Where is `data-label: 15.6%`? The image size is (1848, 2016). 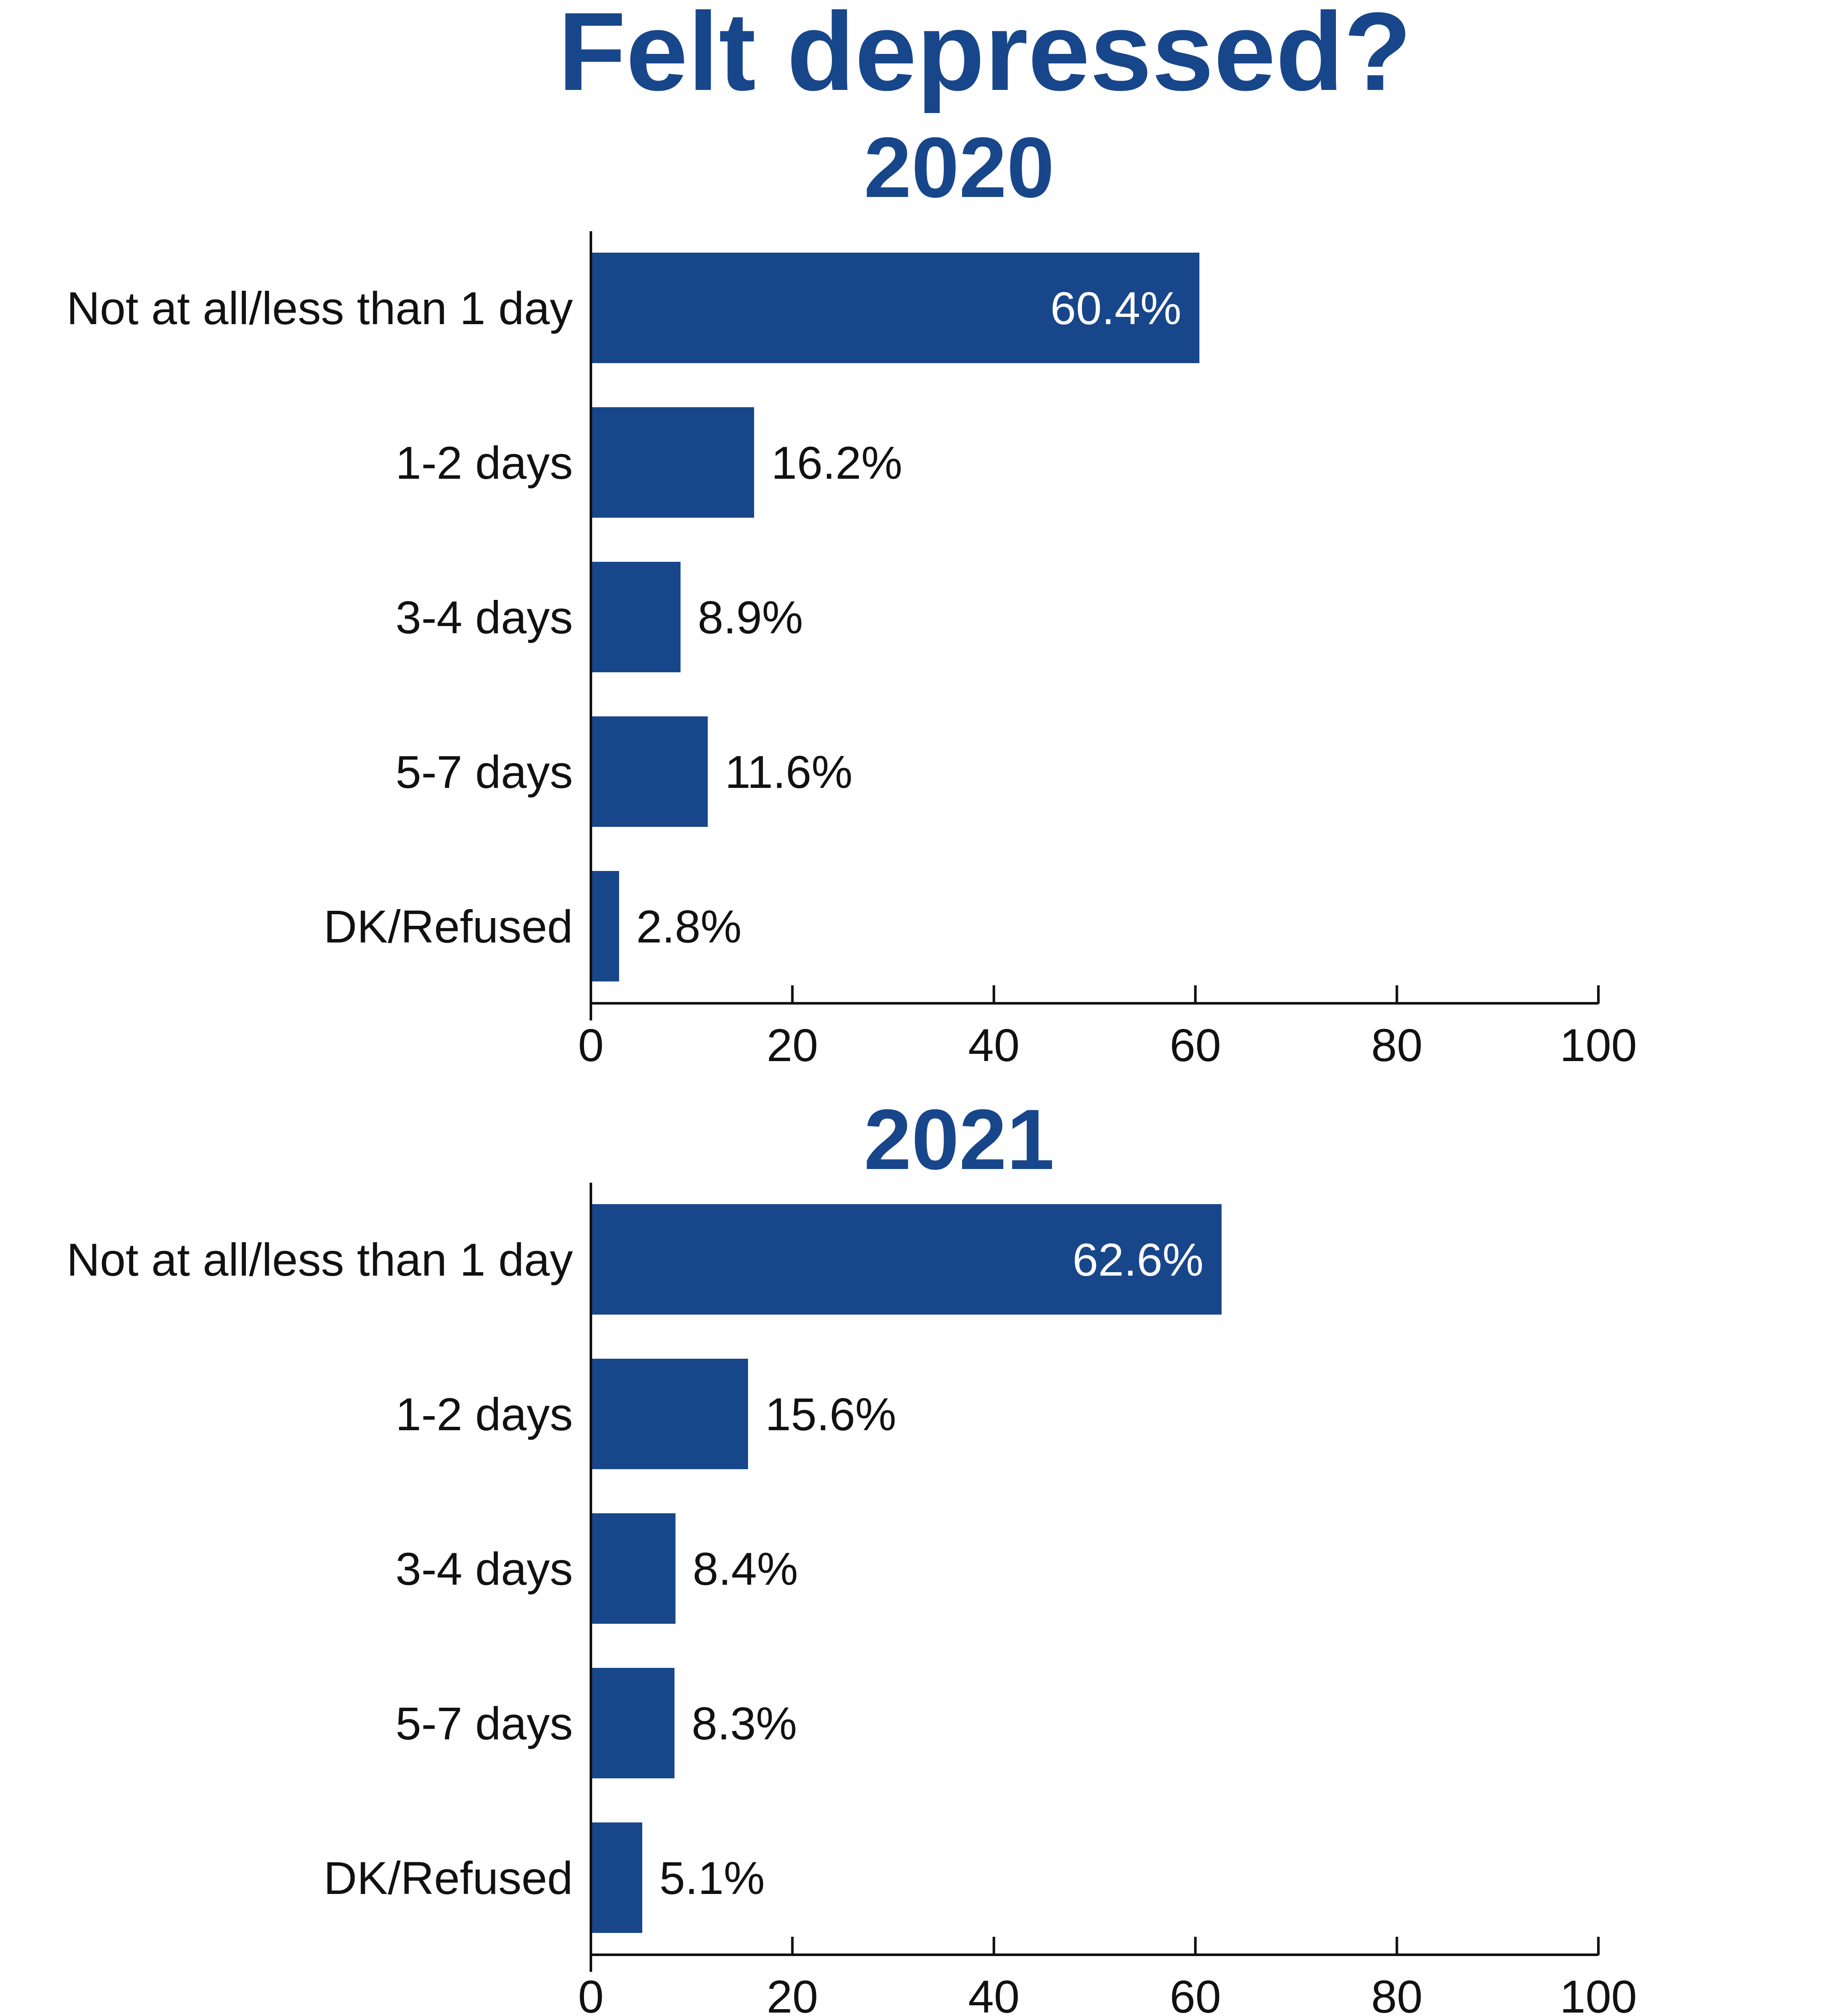
data-label: 15.6% is located at coordinates (830, 1414).